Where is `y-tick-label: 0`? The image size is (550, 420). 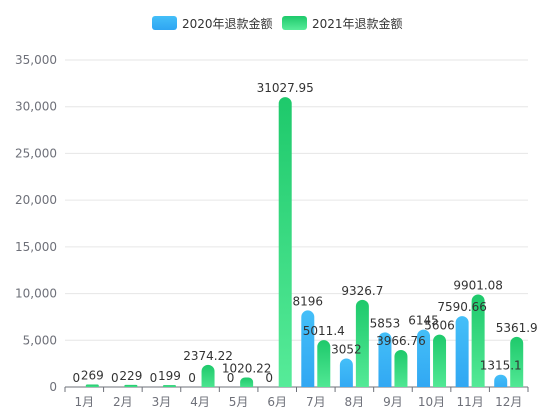
y-tick-label: 0 is located at coordinates (53, 387).